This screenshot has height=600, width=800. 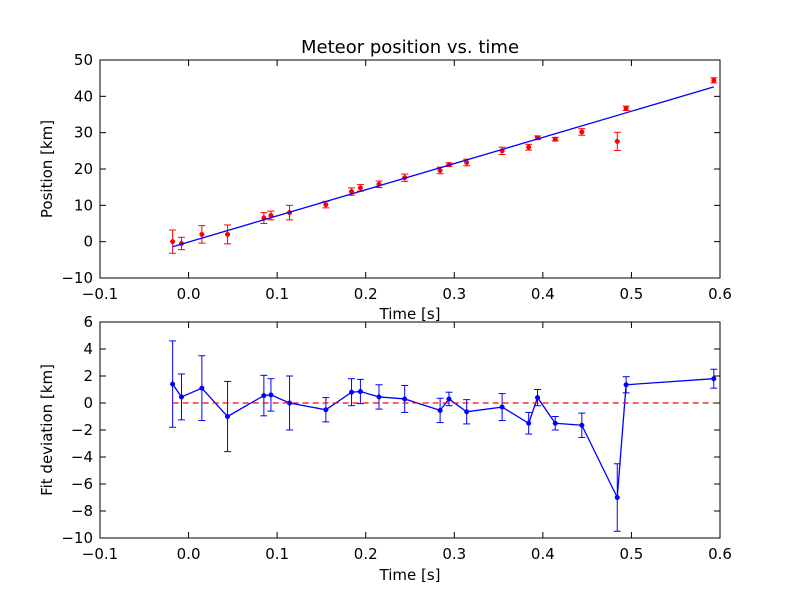 What do you see at coordinates (82, 430) in the screenshot?
I see `deviation-ytick-label: −2` at bounding box center [82, 430].